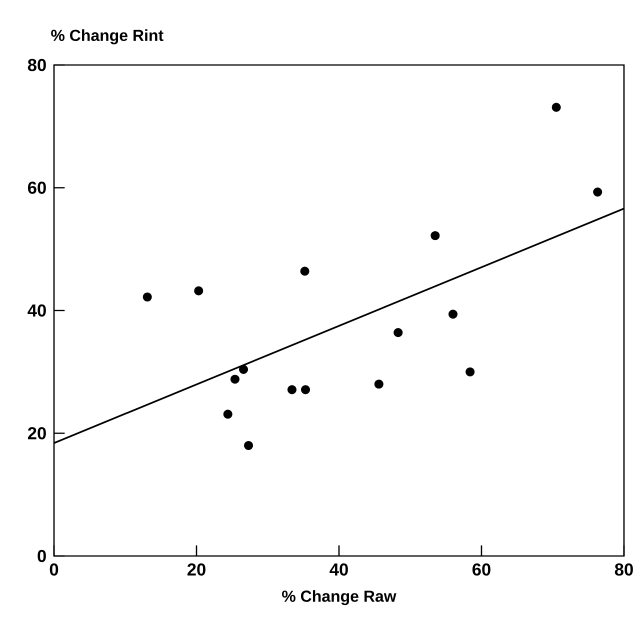 The image size is (640, 639). What do you see at coordinates (37, 65) in the screenshot?
I see `y-tick-label: 80` at bounding box center [37, 65].